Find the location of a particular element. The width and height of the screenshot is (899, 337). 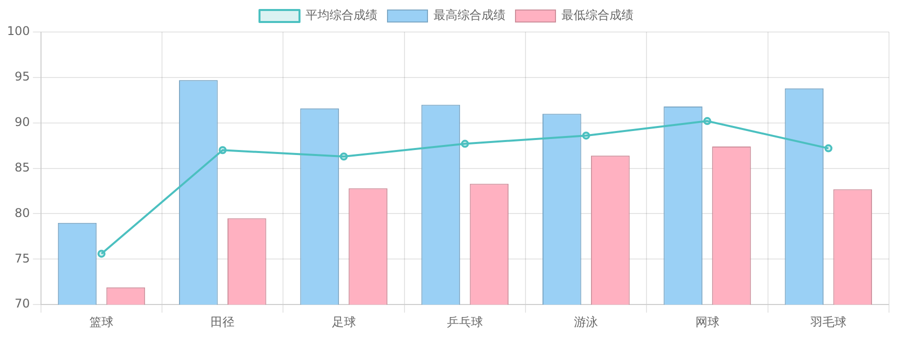

y-tick-label: 85 is located at coordinates (22, 167).